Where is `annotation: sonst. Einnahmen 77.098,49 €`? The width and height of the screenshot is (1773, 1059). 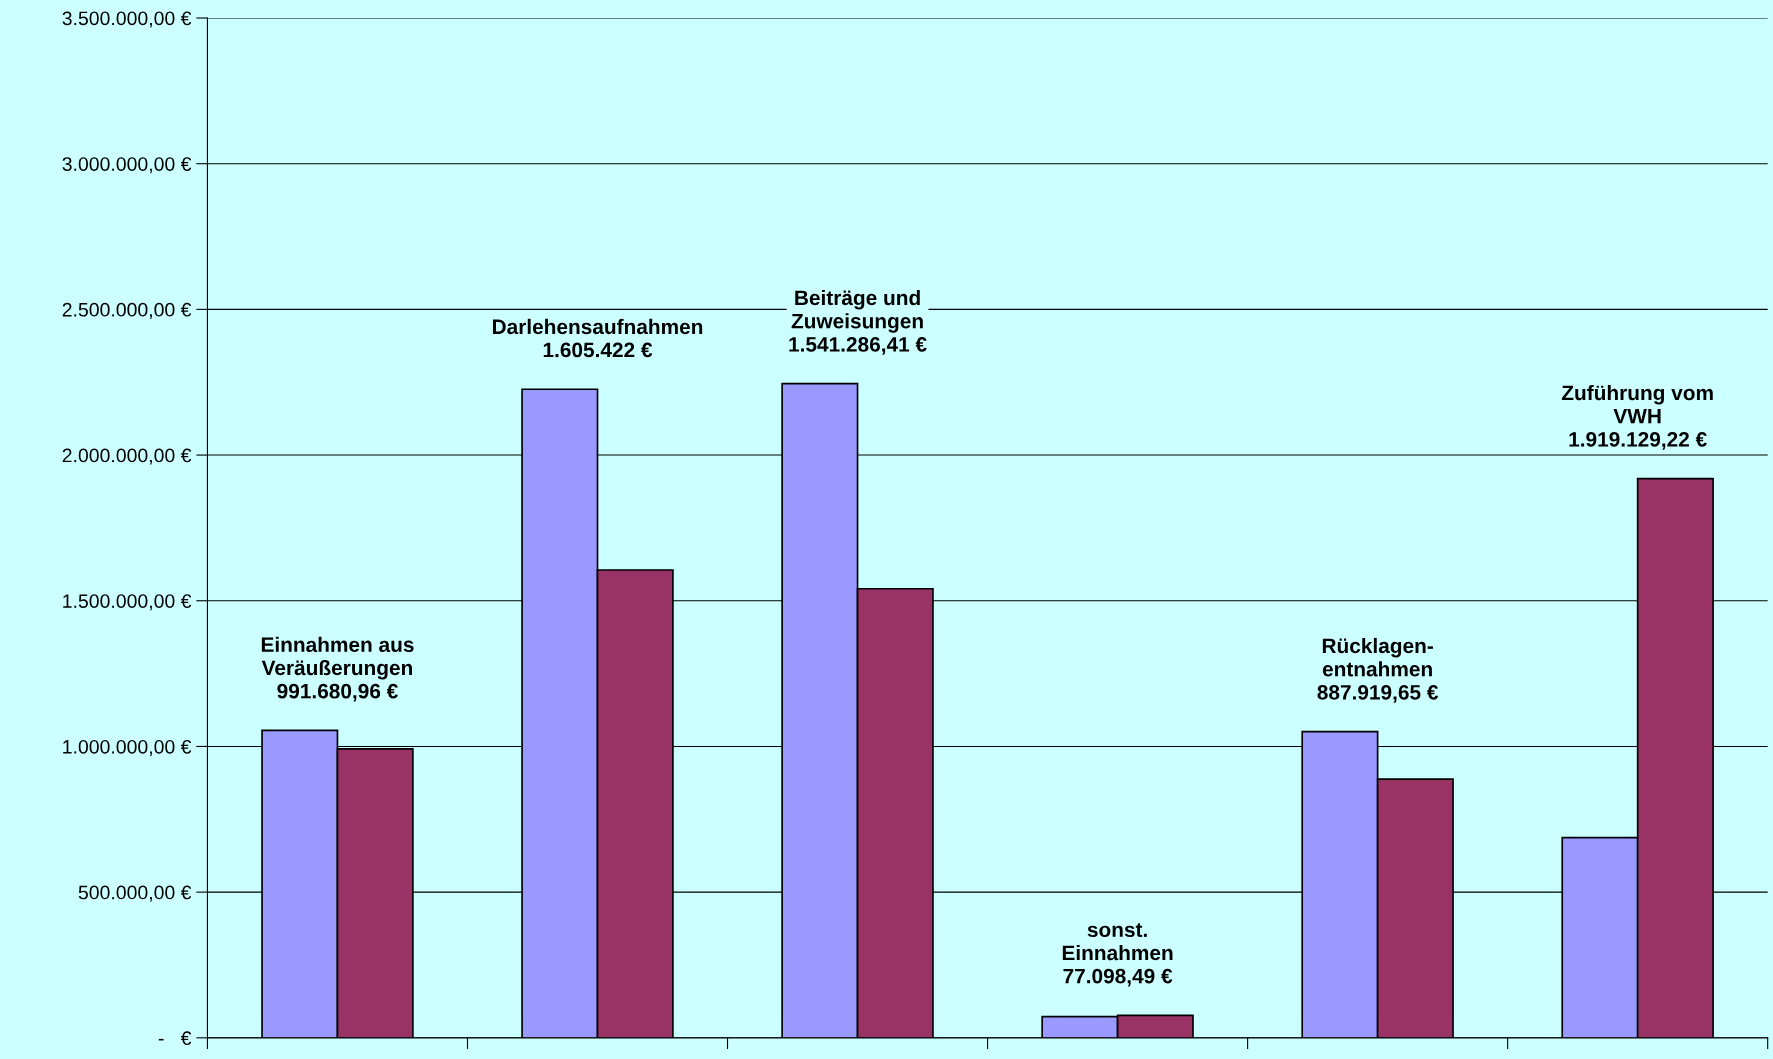
annotation: sonst. Einnahmen 77.098,49 € is located at coordinates (1117, 955).